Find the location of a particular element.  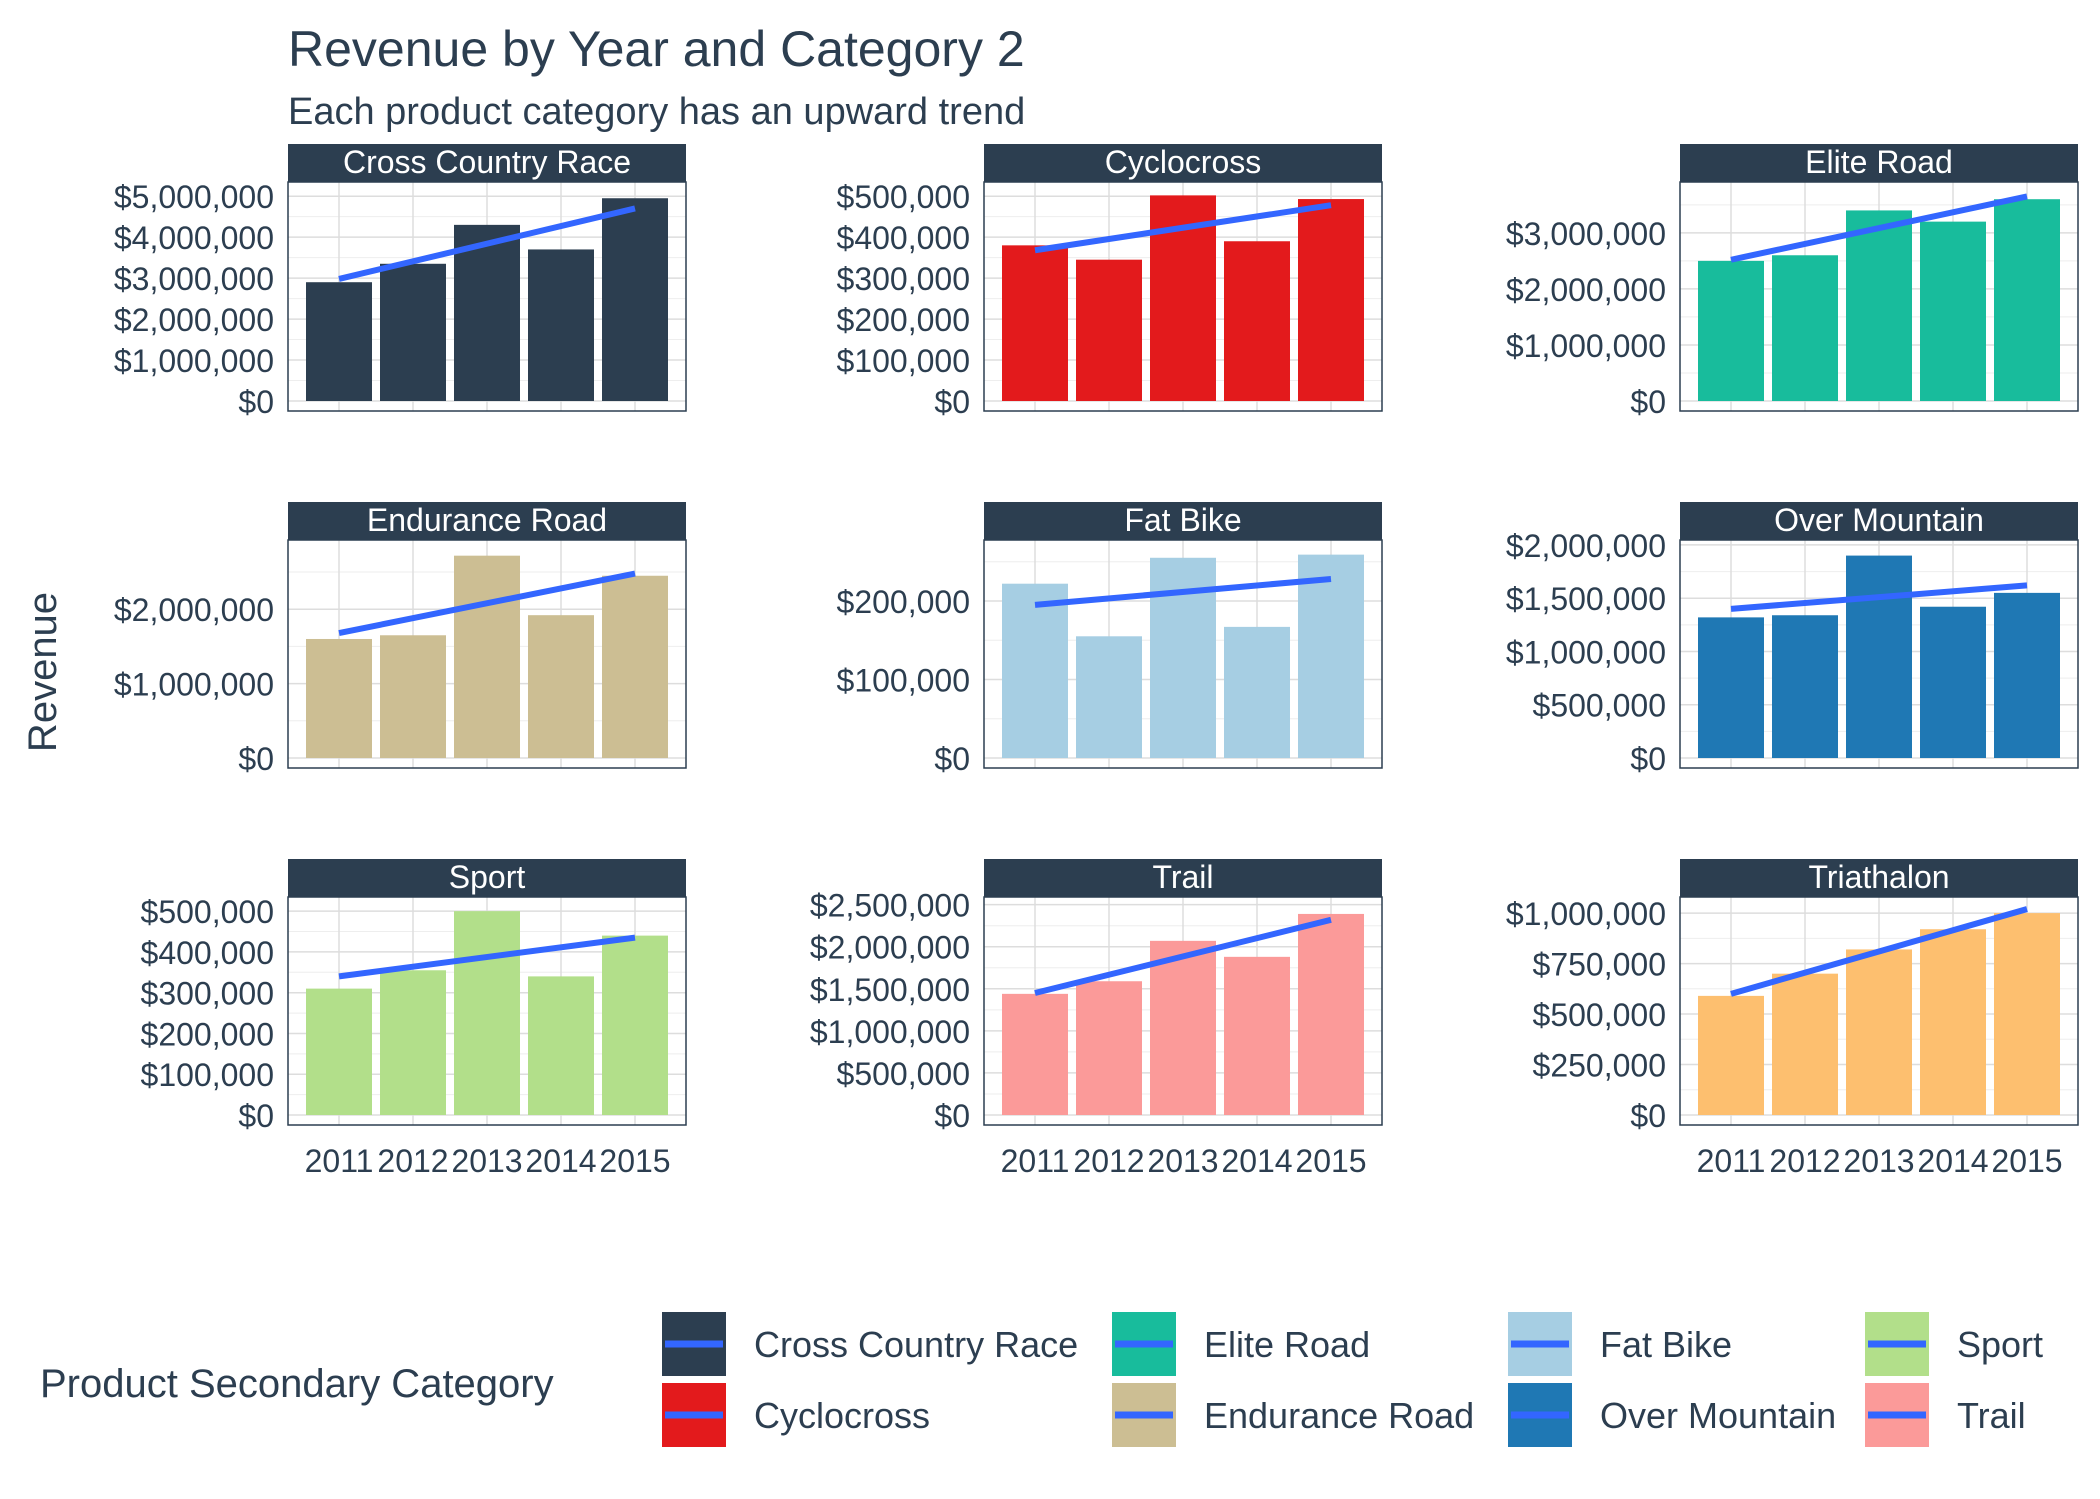

y-tick-label: $4,000,000 is located at coordinates (194, 238).